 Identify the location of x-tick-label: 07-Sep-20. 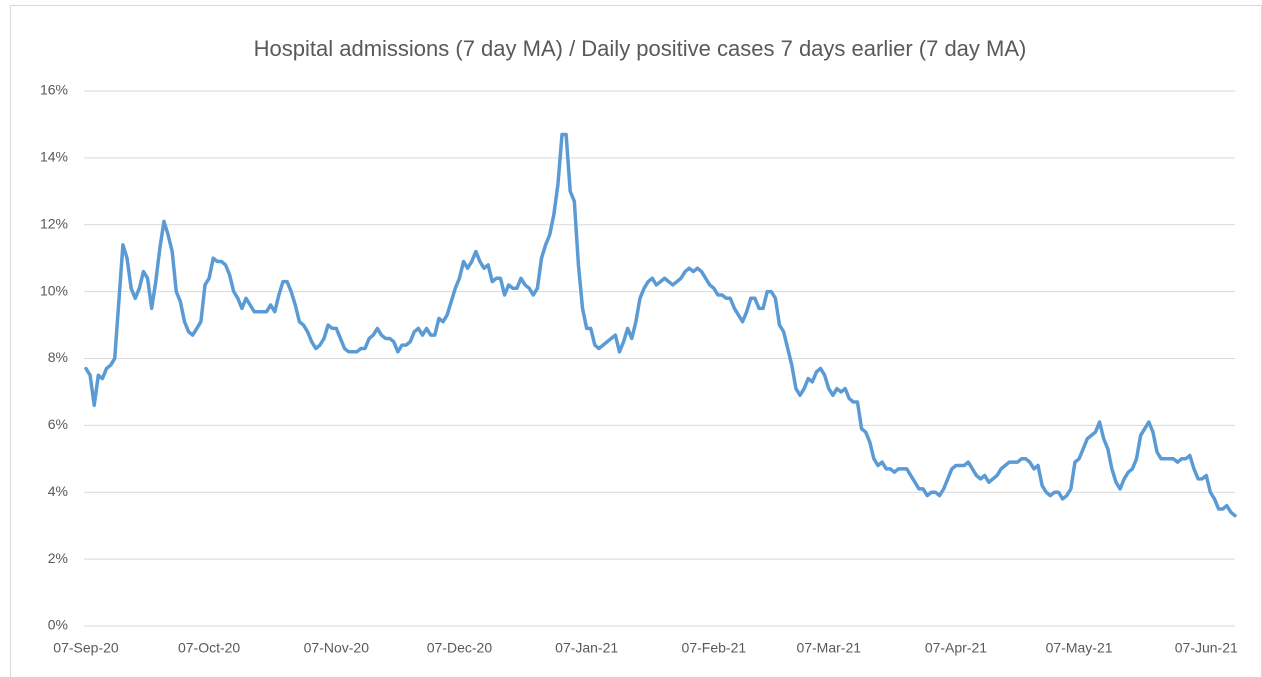
(86, 648).